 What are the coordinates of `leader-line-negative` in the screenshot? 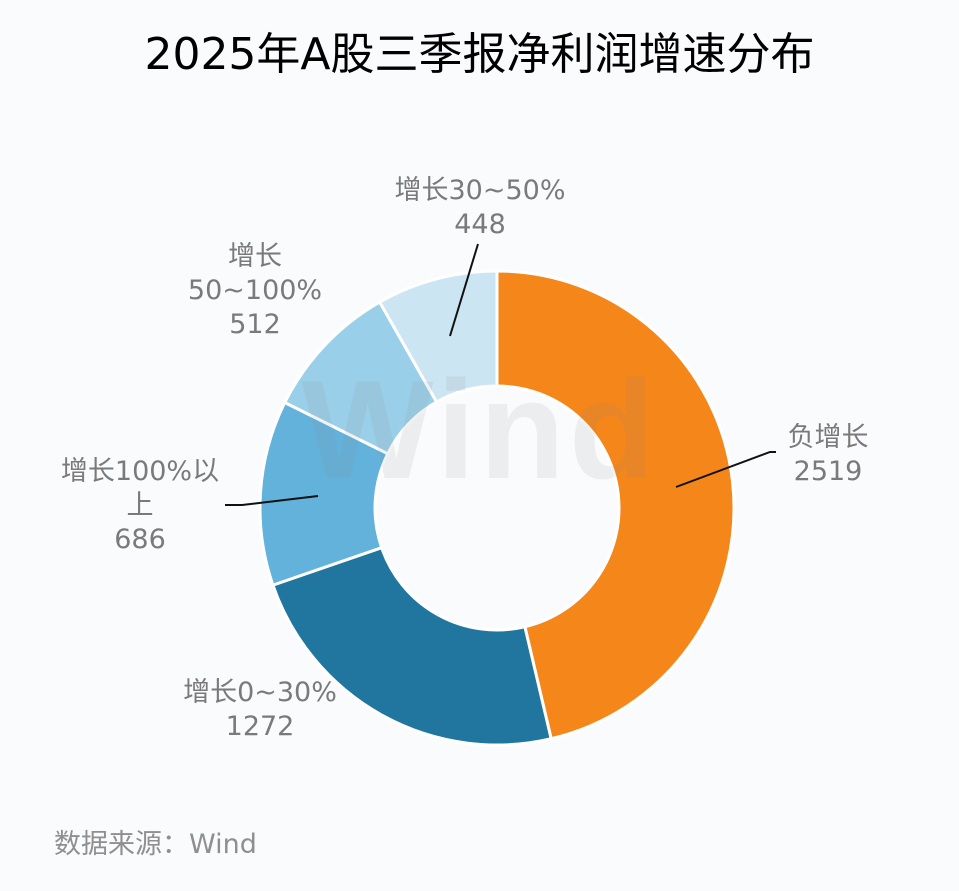 It's located at (725, 469).